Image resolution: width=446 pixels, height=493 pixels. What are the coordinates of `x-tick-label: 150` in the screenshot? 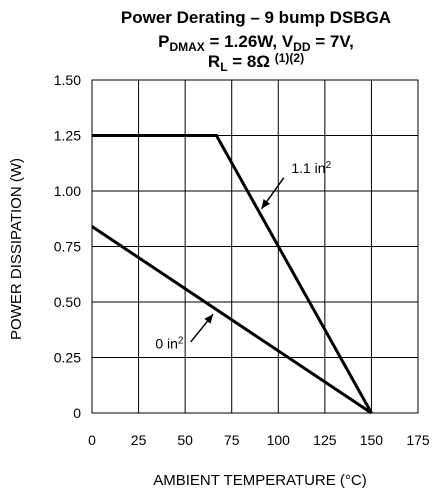 It's located at (372, 440).